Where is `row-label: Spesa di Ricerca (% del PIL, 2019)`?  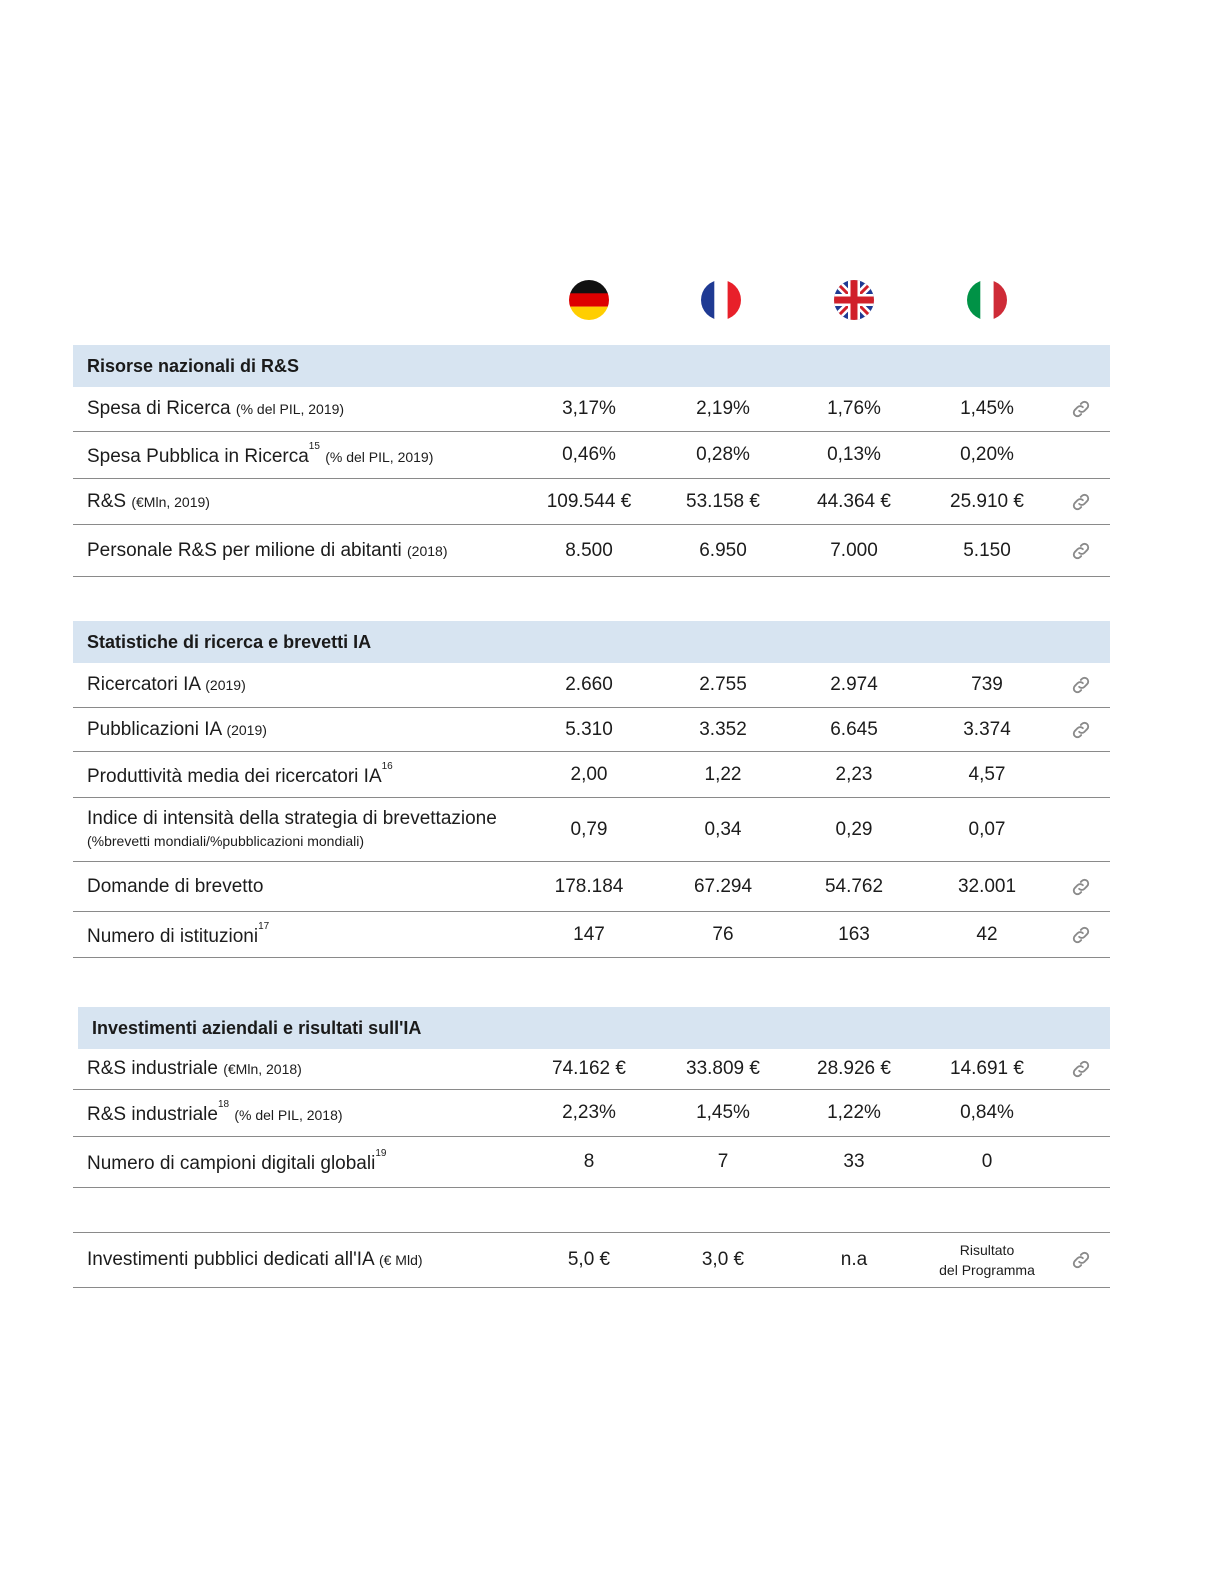 row-label: Spesa di Ricerca (% del PIL, 2019) is located at coordinates (215, 409).